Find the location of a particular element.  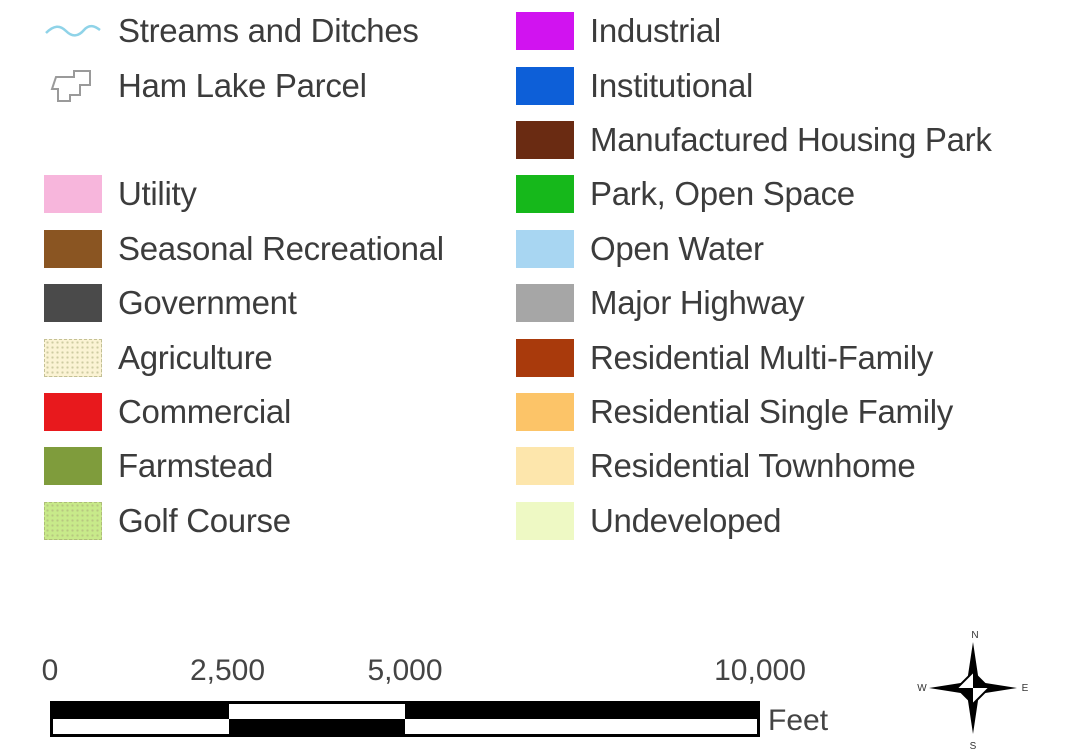

east-label: E is located at coordinates (1025, 688).